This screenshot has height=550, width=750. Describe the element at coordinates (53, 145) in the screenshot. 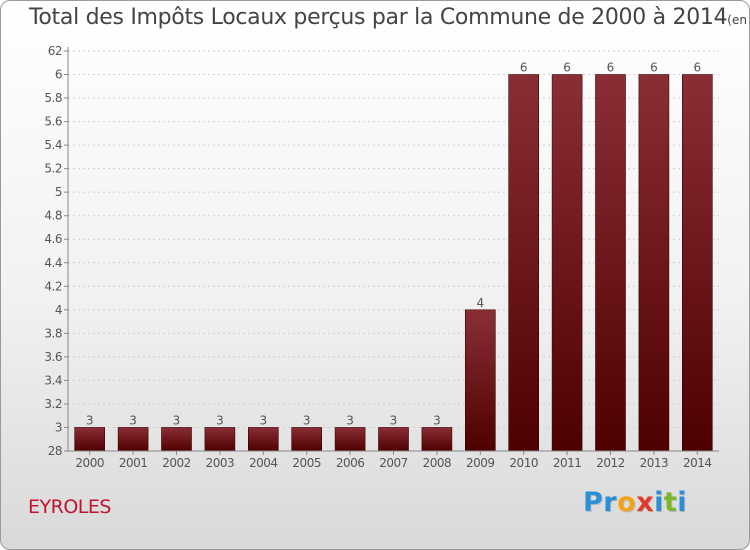

I see `y-tick-label: 5.4` at that location.